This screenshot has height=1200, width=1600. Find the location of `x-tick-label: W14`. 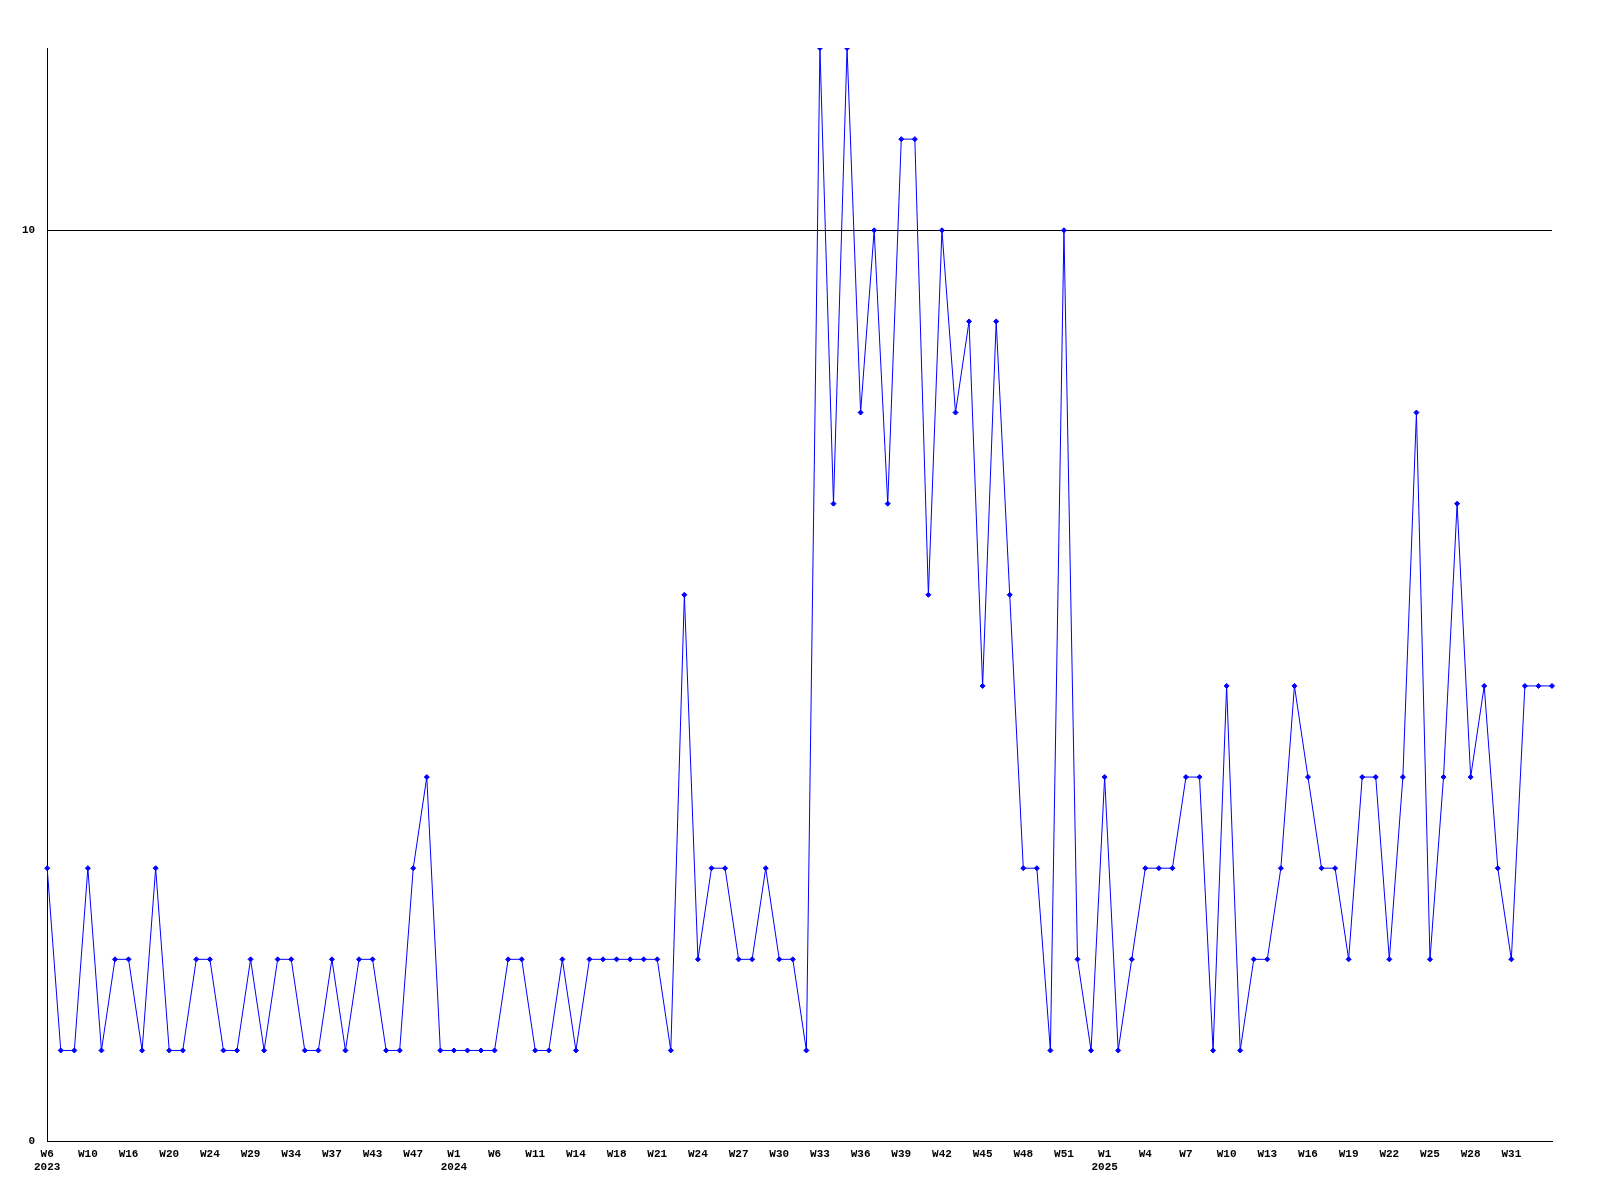

x-tick-label: W14 is located at coordinates (576, 1153).